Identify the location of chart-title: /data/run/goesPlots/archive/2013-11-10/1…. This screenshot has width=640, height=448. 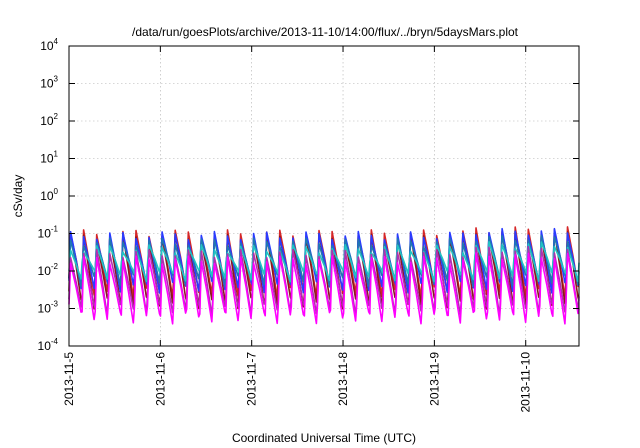
(325, 32).